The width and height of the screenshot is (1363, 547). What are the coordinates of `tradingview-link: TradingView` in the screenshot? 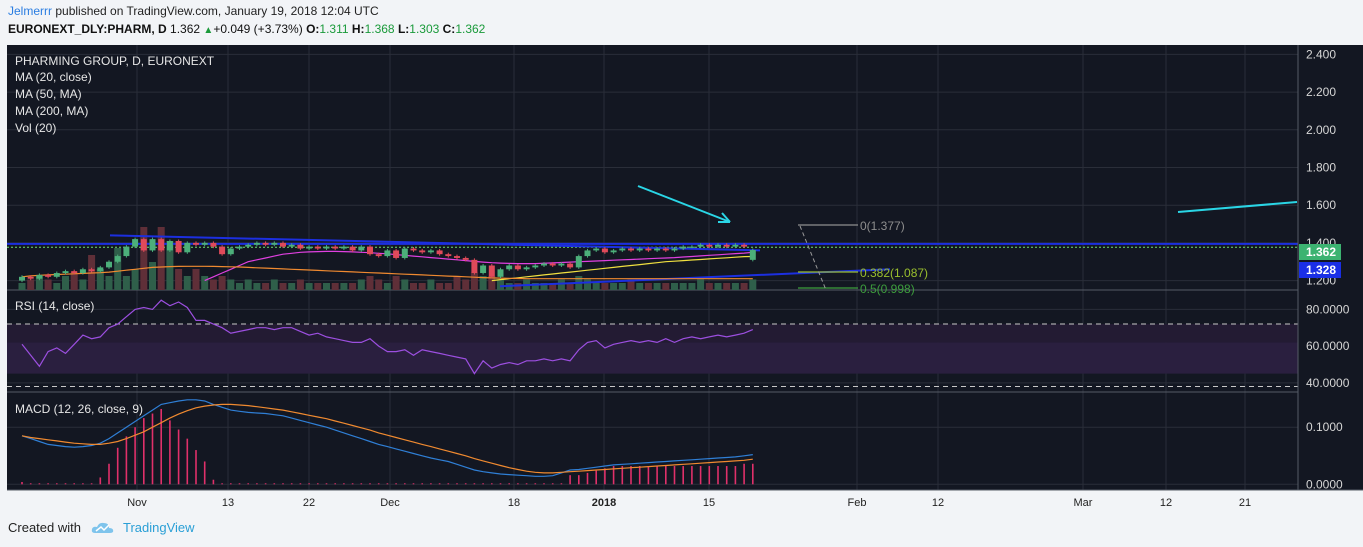 It's located at (158, 527).